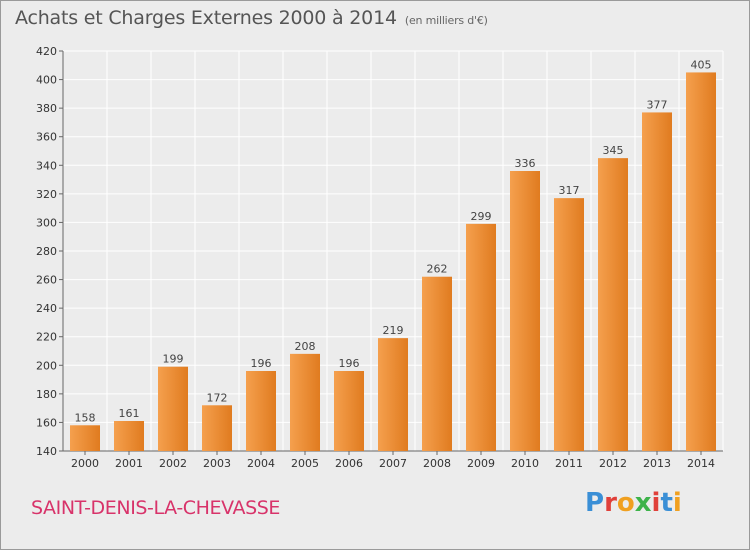  I want to click on y-tick-label: 340, so click(46, 165).